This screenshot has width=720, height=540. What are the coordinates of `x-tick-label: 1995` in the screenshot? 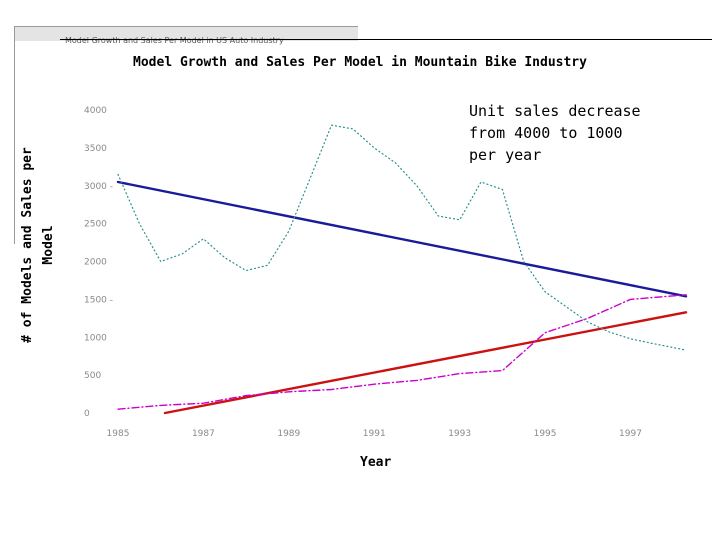 It's located at (545, 434).